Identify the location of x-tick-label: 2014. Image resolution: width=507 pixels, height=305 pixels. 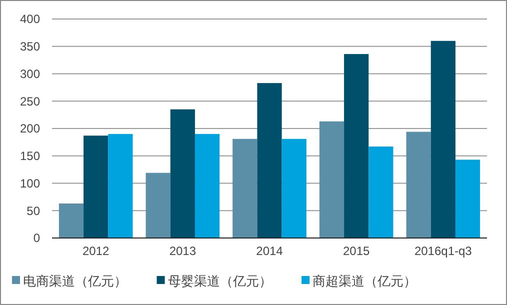
(270, 251).